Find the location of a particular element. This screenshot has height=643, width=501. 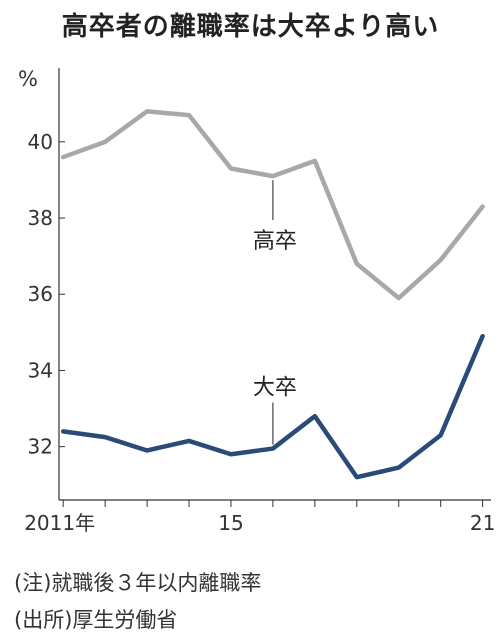

y-tick-label: 32 is located at coordinates (40, 447).